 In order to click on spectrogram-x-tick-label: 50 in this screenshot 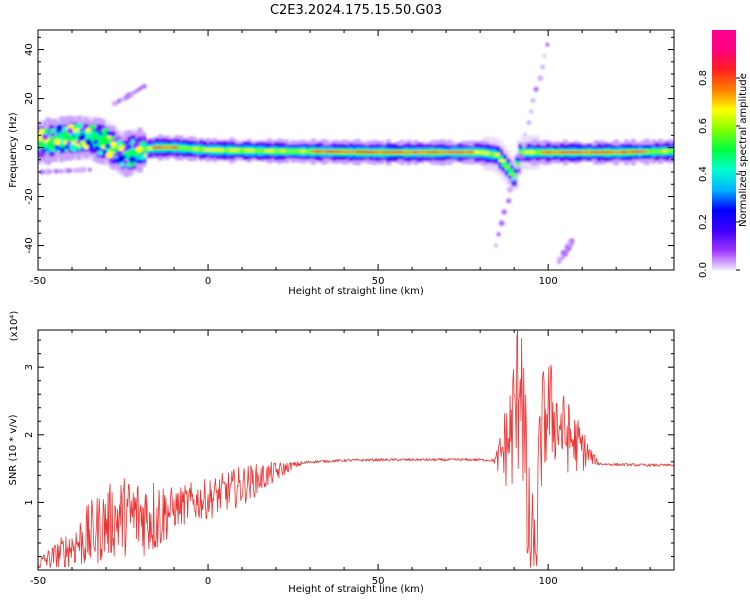, I will do `click(378, 281)`.